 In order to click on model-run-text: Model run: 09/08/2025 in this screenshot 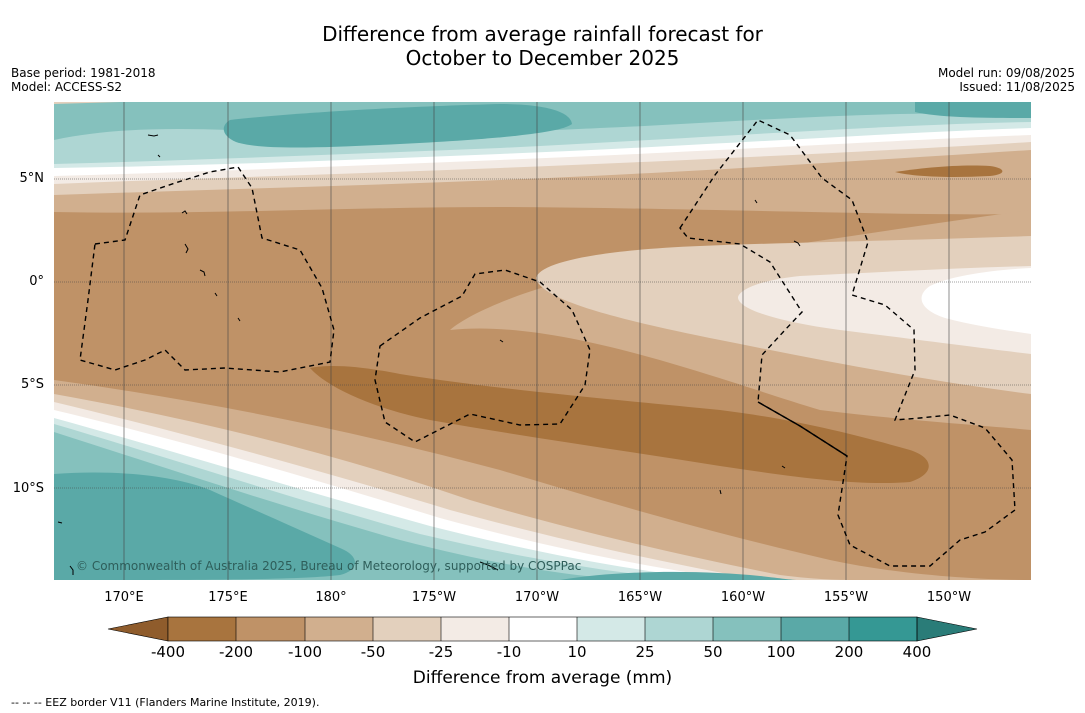, I will do `click(1006, 73)`.